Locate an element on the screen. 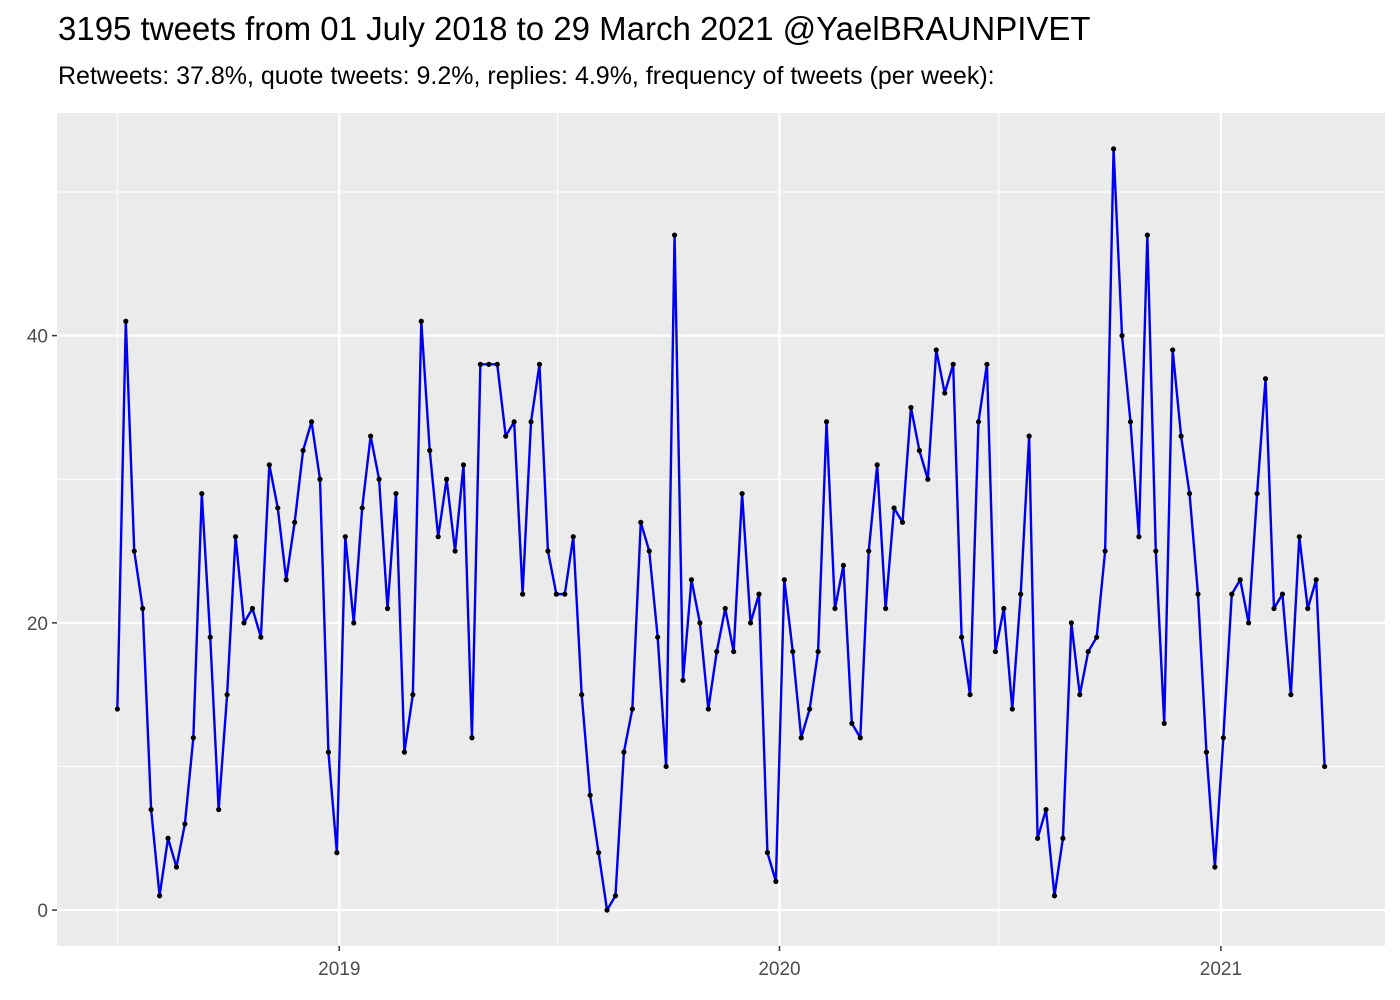 The image size is (1400, 1000). y-tick-label: 20 is located at coordinates (37, 624).